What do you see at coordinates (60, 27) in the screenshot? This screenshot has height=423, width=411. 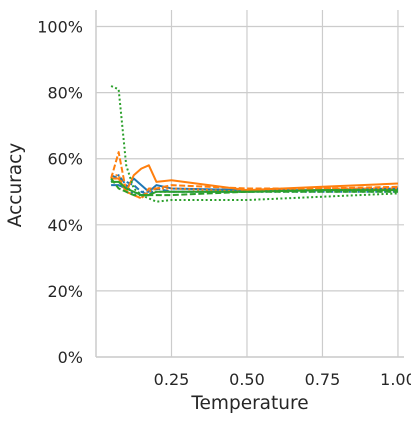 I see `y-tick-label: 100%` at bounding box center [60, 27].